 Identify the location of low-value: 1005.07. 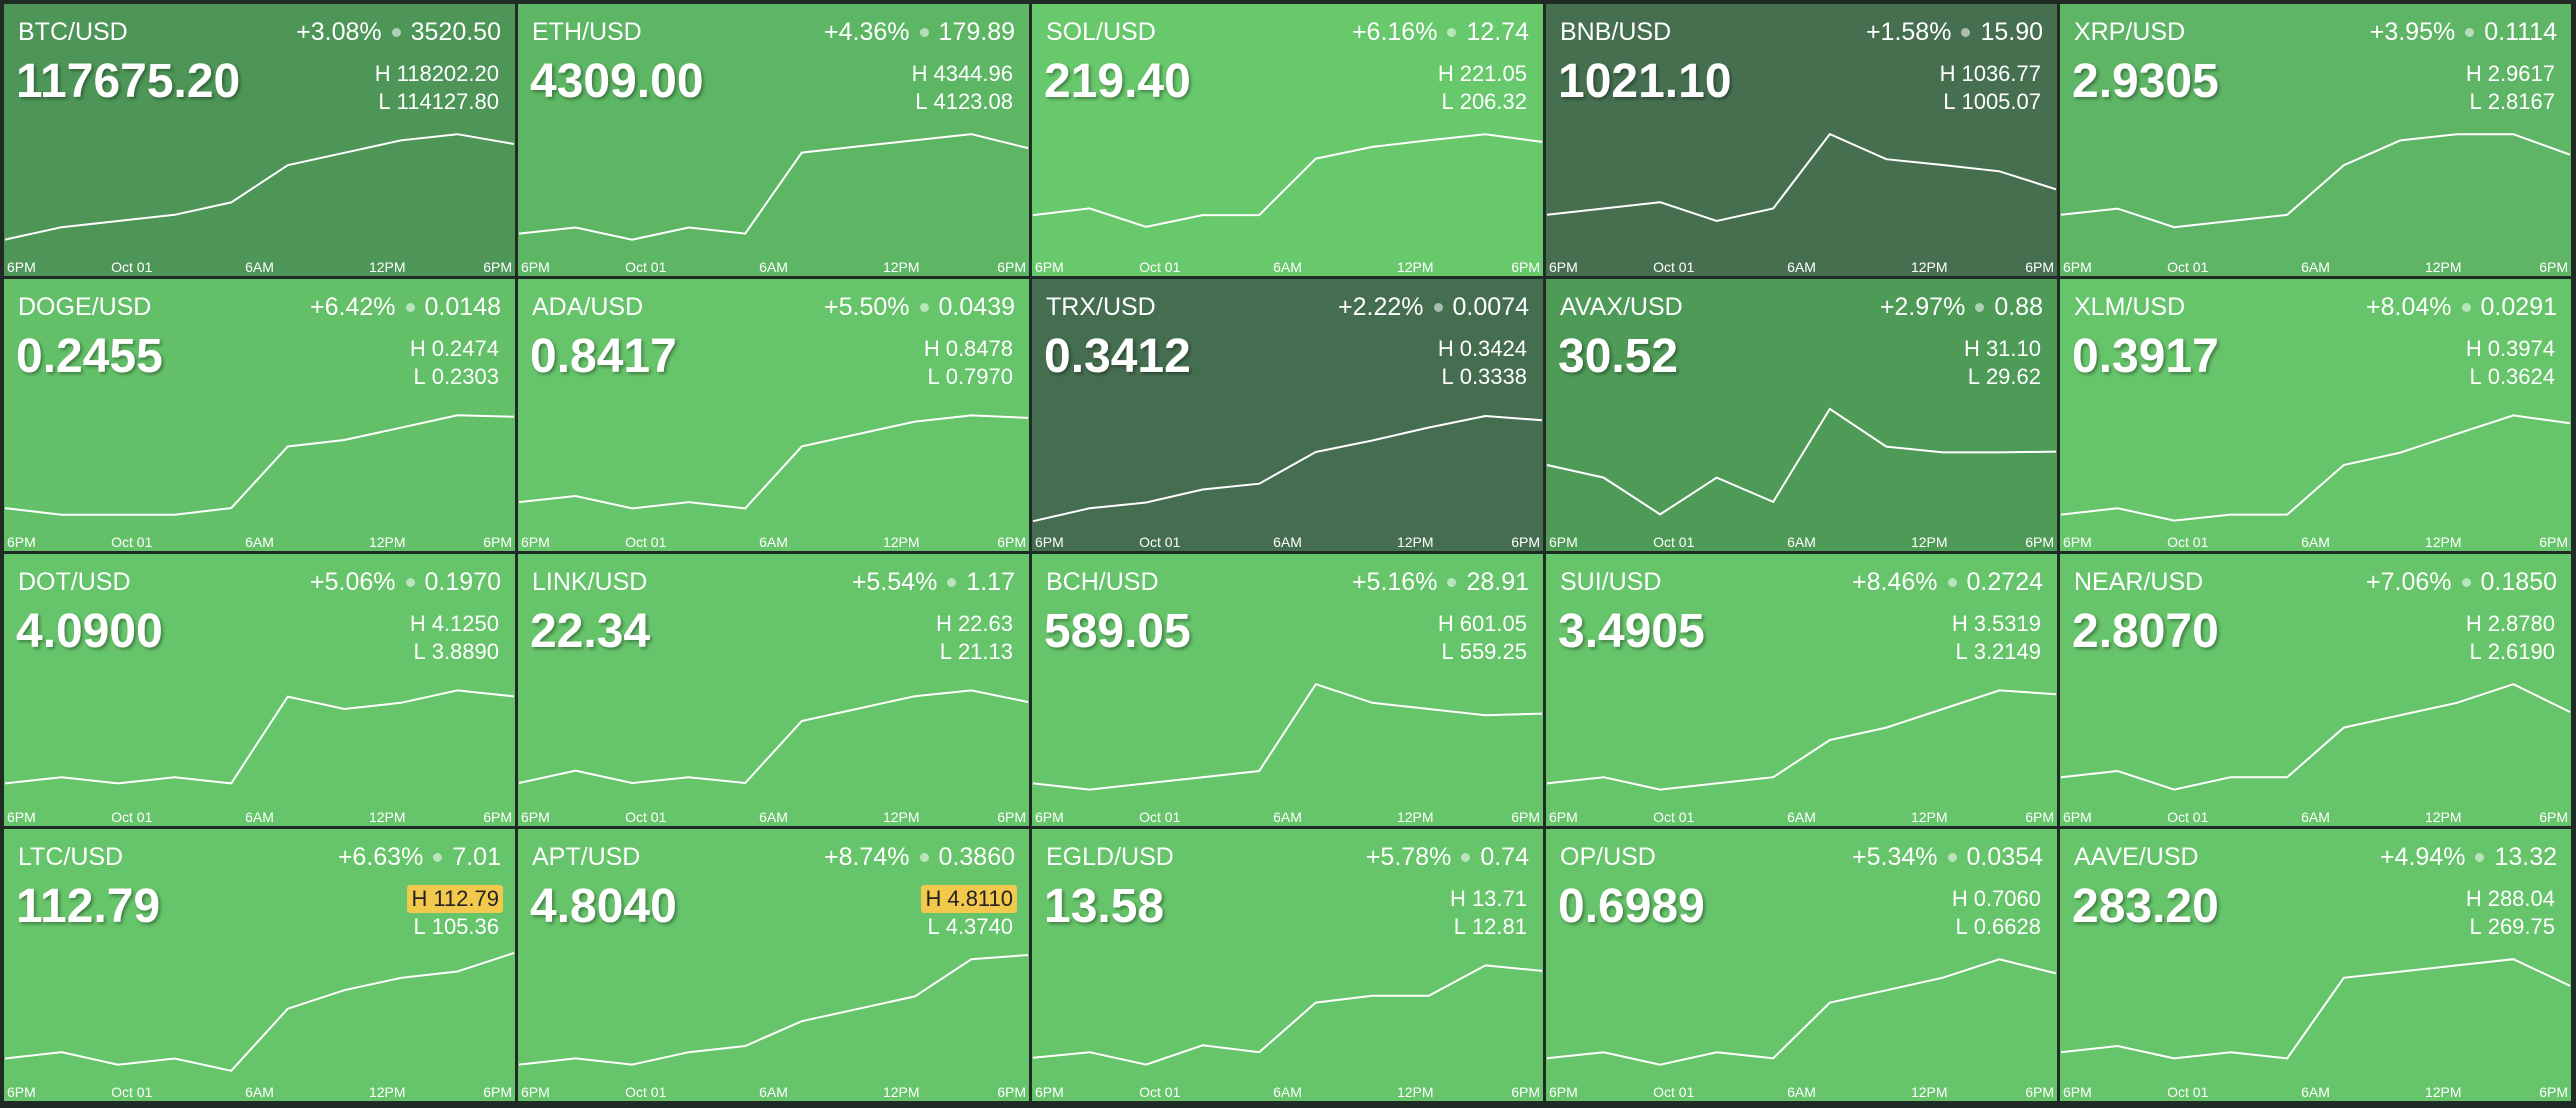
(2001, 101).